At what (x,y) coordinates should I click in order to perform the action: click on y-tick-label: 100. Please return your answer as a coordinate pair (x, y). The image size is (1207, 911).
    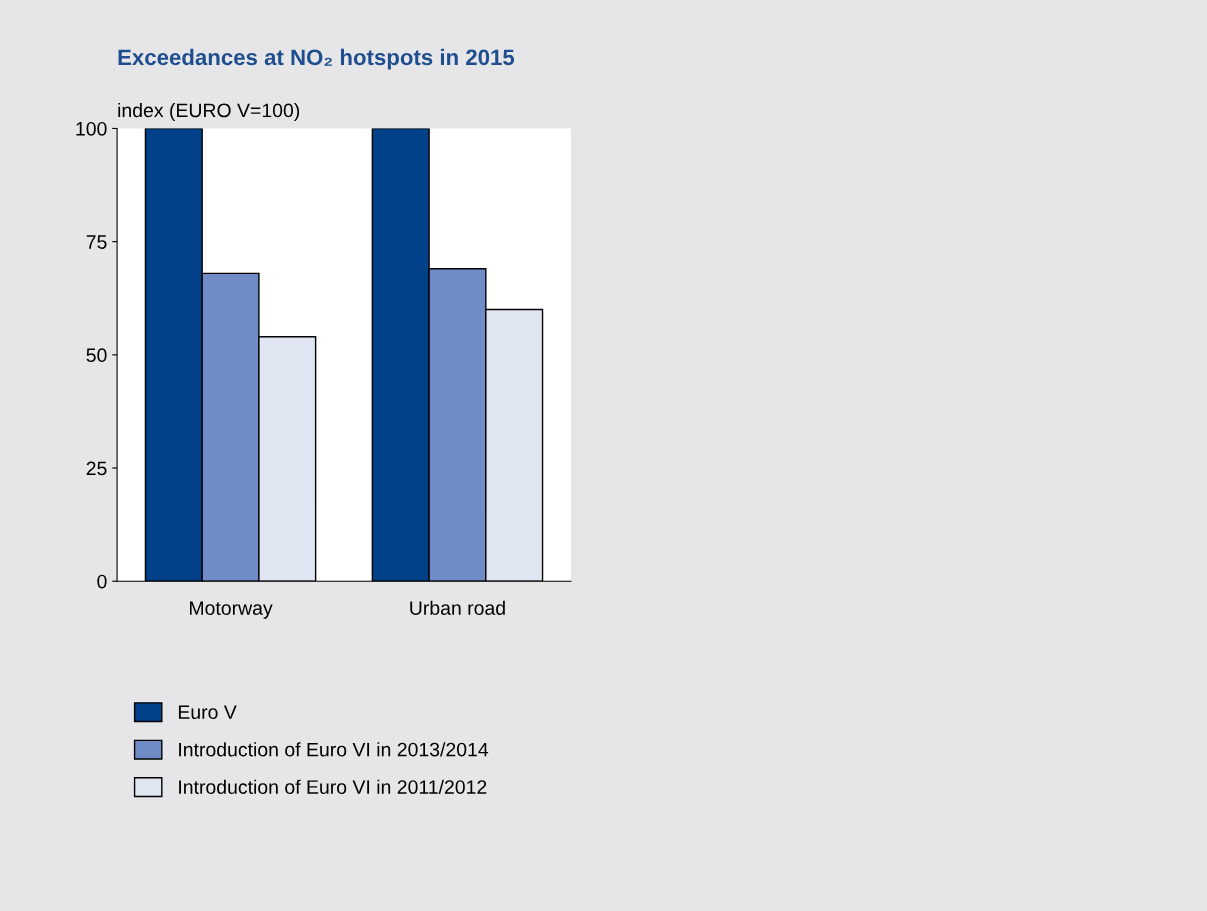
    Looking at the image, I should click on (91, 128).